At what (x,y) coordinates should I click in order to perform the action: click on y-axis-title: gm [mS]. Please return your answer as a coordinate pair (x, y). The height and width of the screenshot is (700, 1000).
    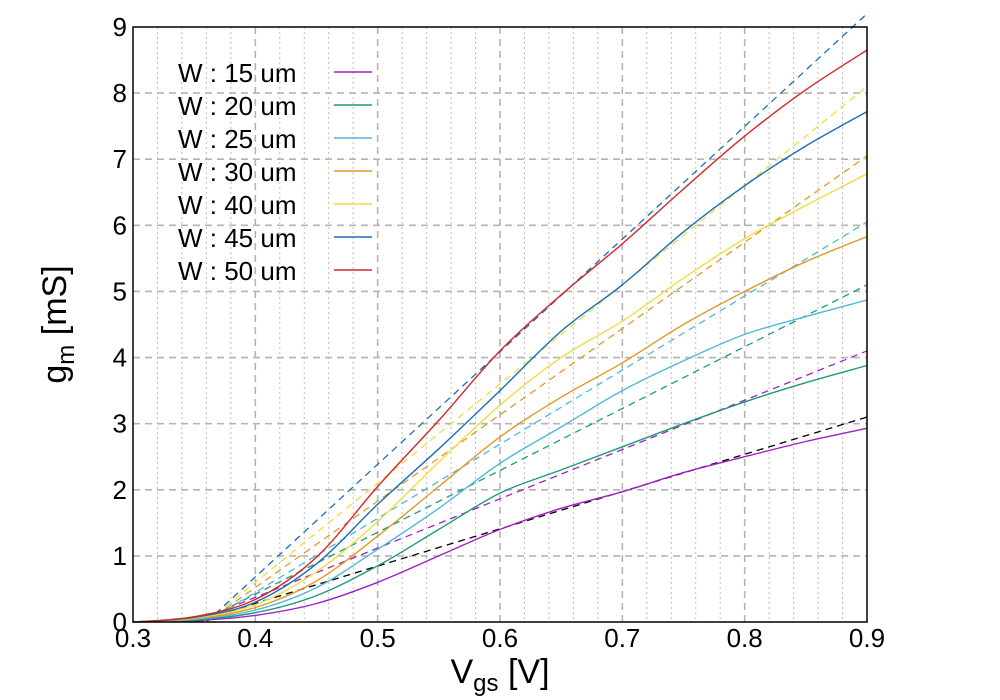
    Looking at the image, I should click on (58, 324).